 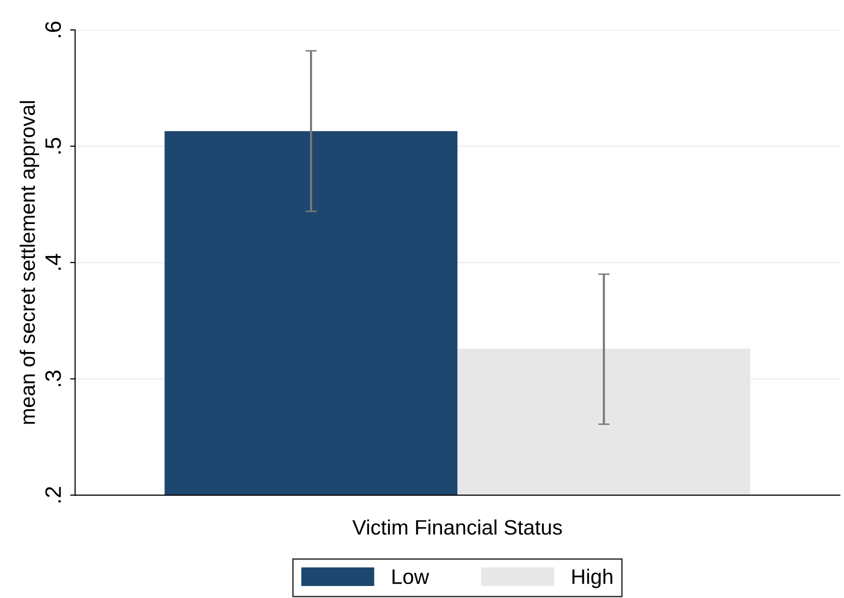 What do you see at coordinates (53, 378) in the screenshot?
I see `y-tick-label: .3` at bounding box center [53, 378].